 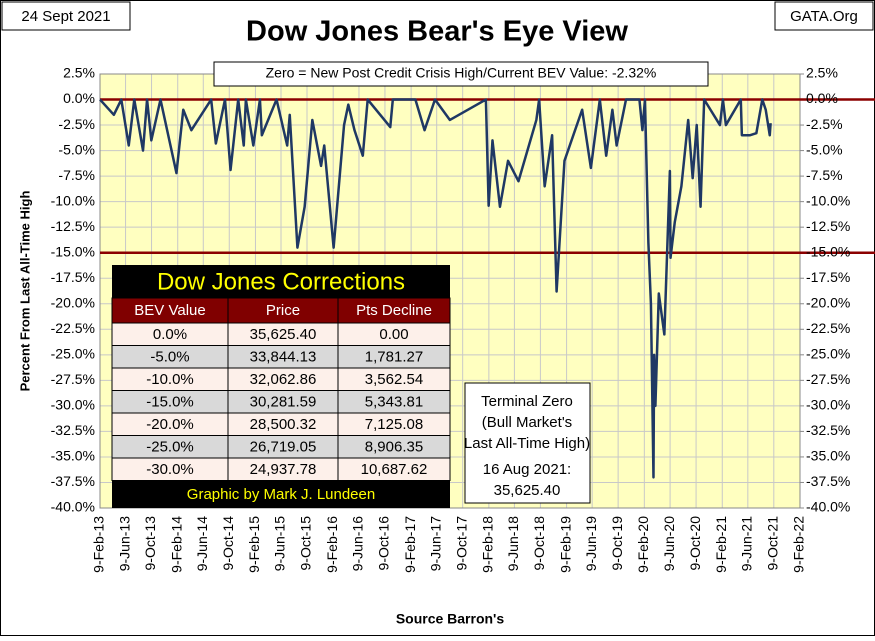 I want to click on table-cell-text: 33,844.13, so click(x=283, y=357).